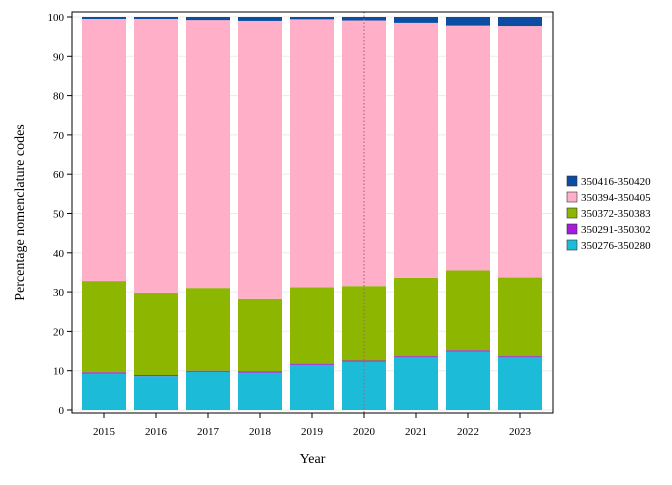  What do you see at coordinates (616, 198) in the screenshot?
I see `legend-label: 350394-350405` at bounding box center [616, 198].